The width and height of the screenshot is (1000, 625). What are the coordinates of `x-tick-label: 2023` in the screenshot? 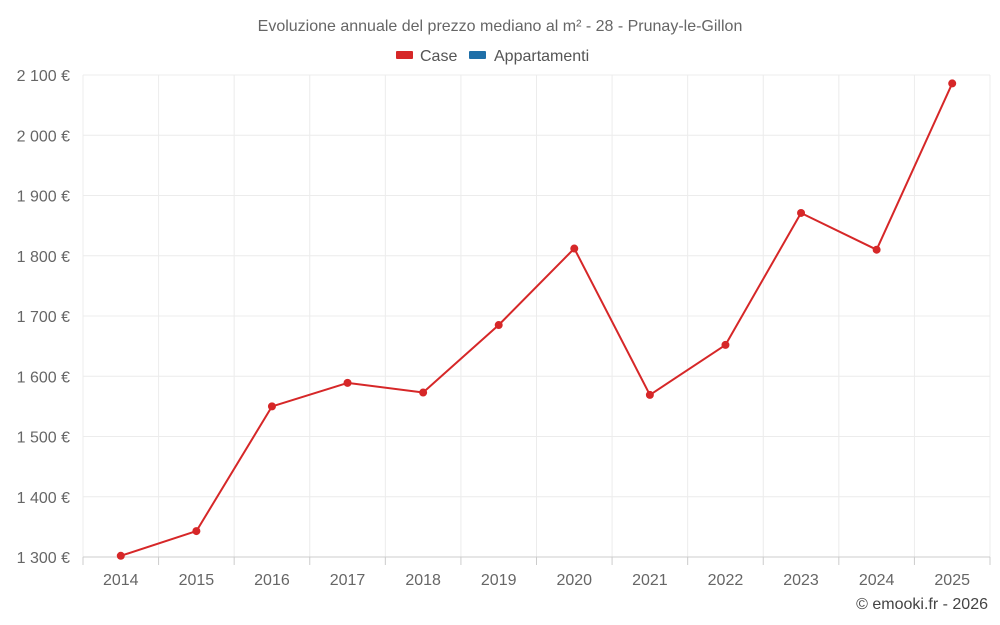 It's located at (801, 580).